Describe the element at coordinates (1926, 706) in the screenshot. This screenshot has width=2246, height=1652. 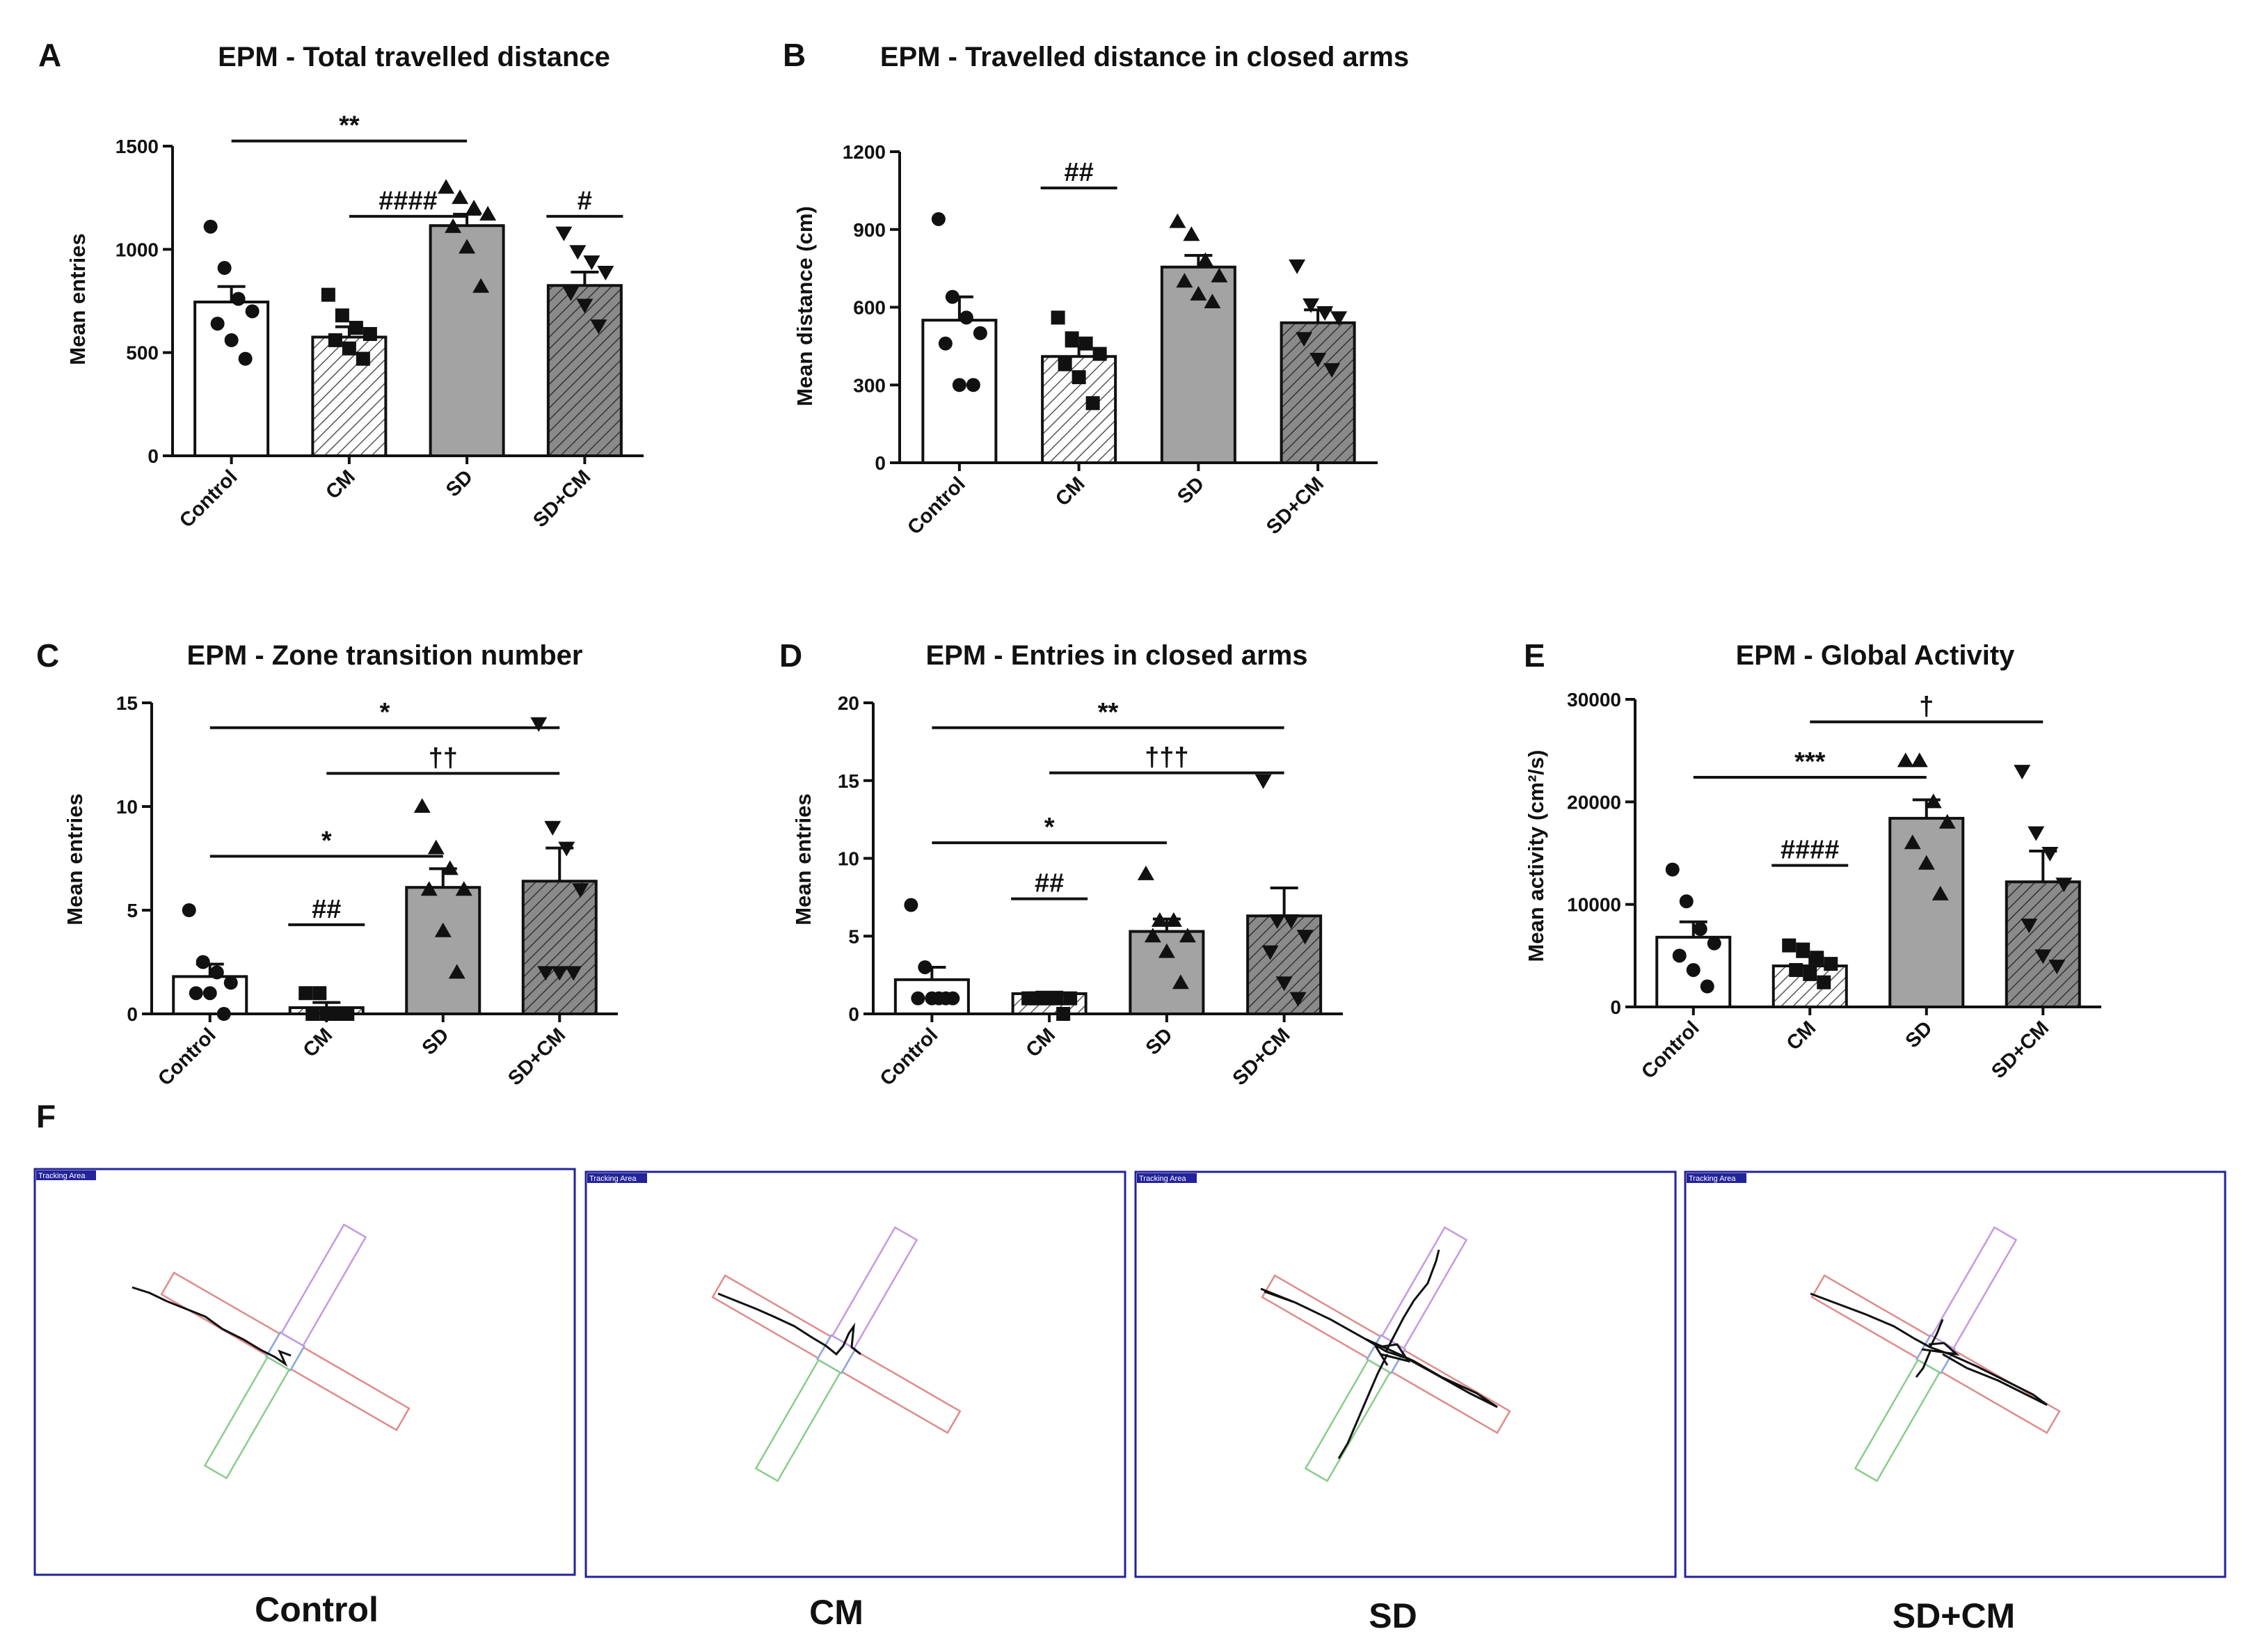
I see `significance-label: †` at that location.